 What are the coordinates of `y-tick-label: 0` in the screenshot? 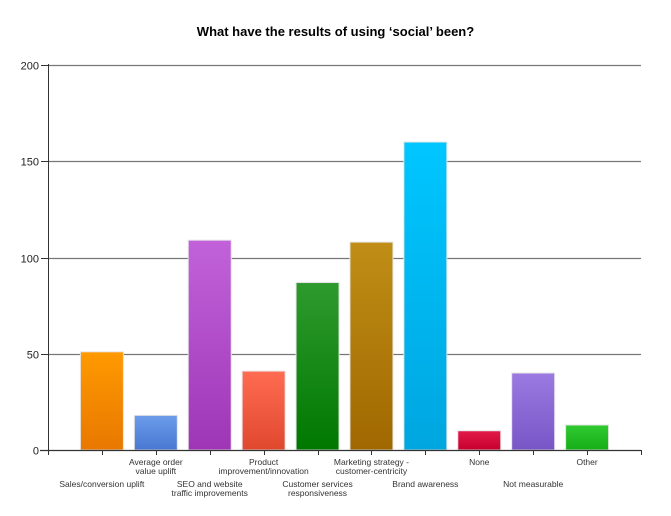 It's located at (36, 452).